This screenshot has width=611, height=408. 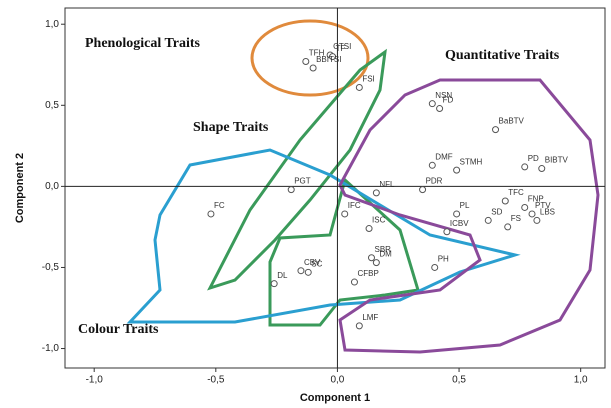 I want to click on point-label: LMF, so click(x=370, y=317).